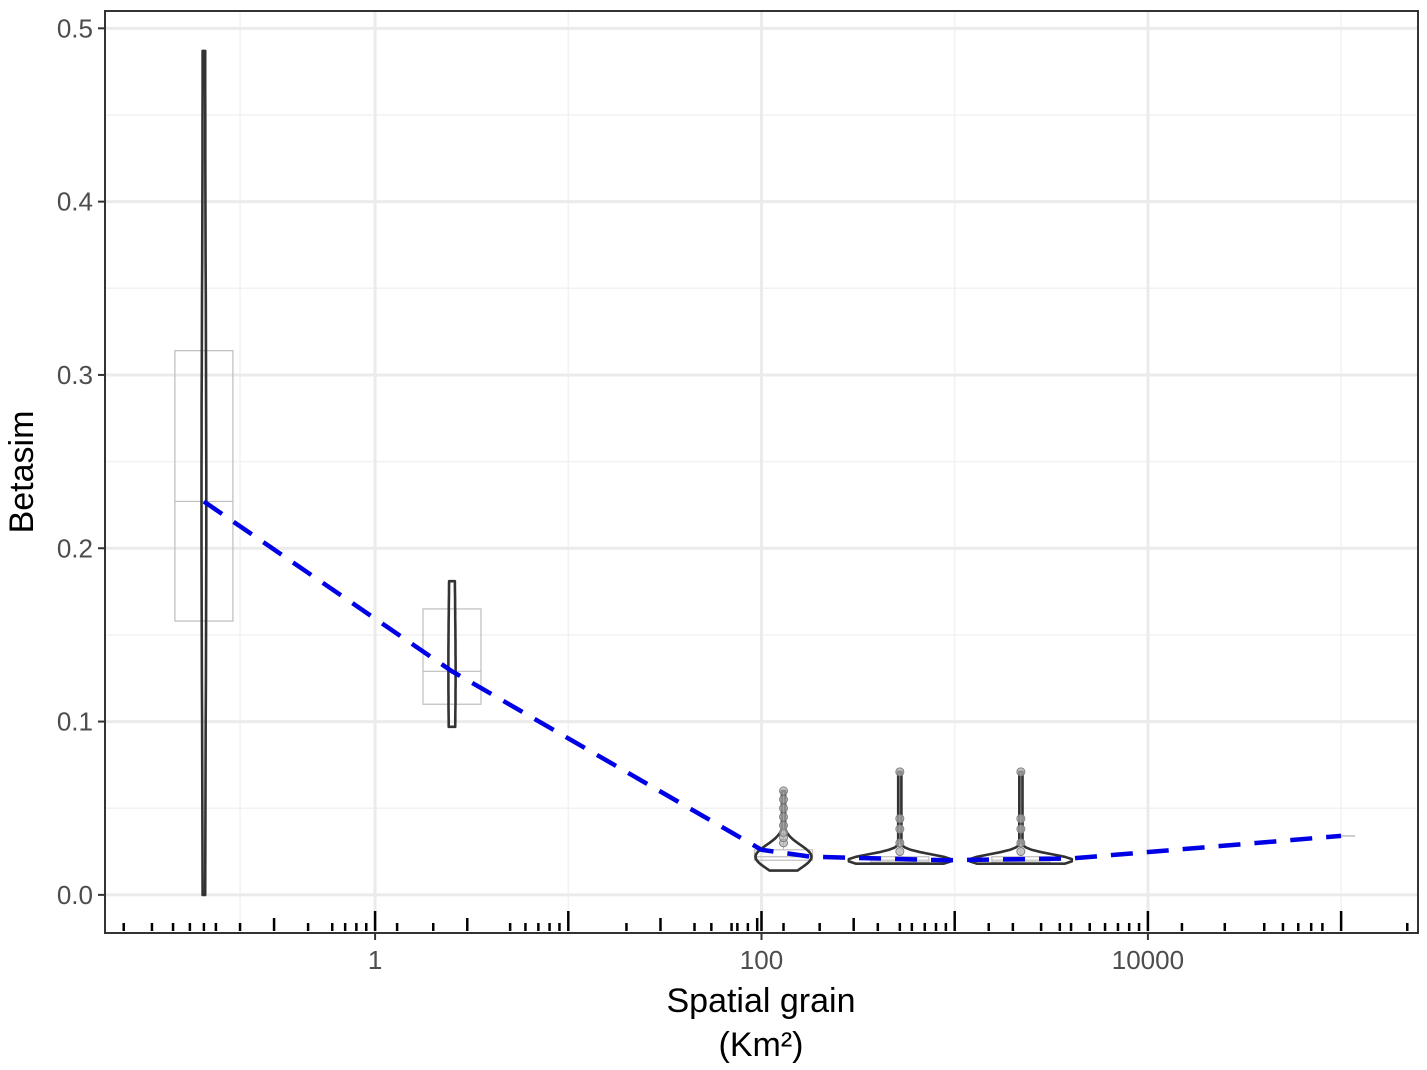 The width and height of the screenshot is (1427, 1070). I want to click on x-tick-label: 1, so click(375, 960).